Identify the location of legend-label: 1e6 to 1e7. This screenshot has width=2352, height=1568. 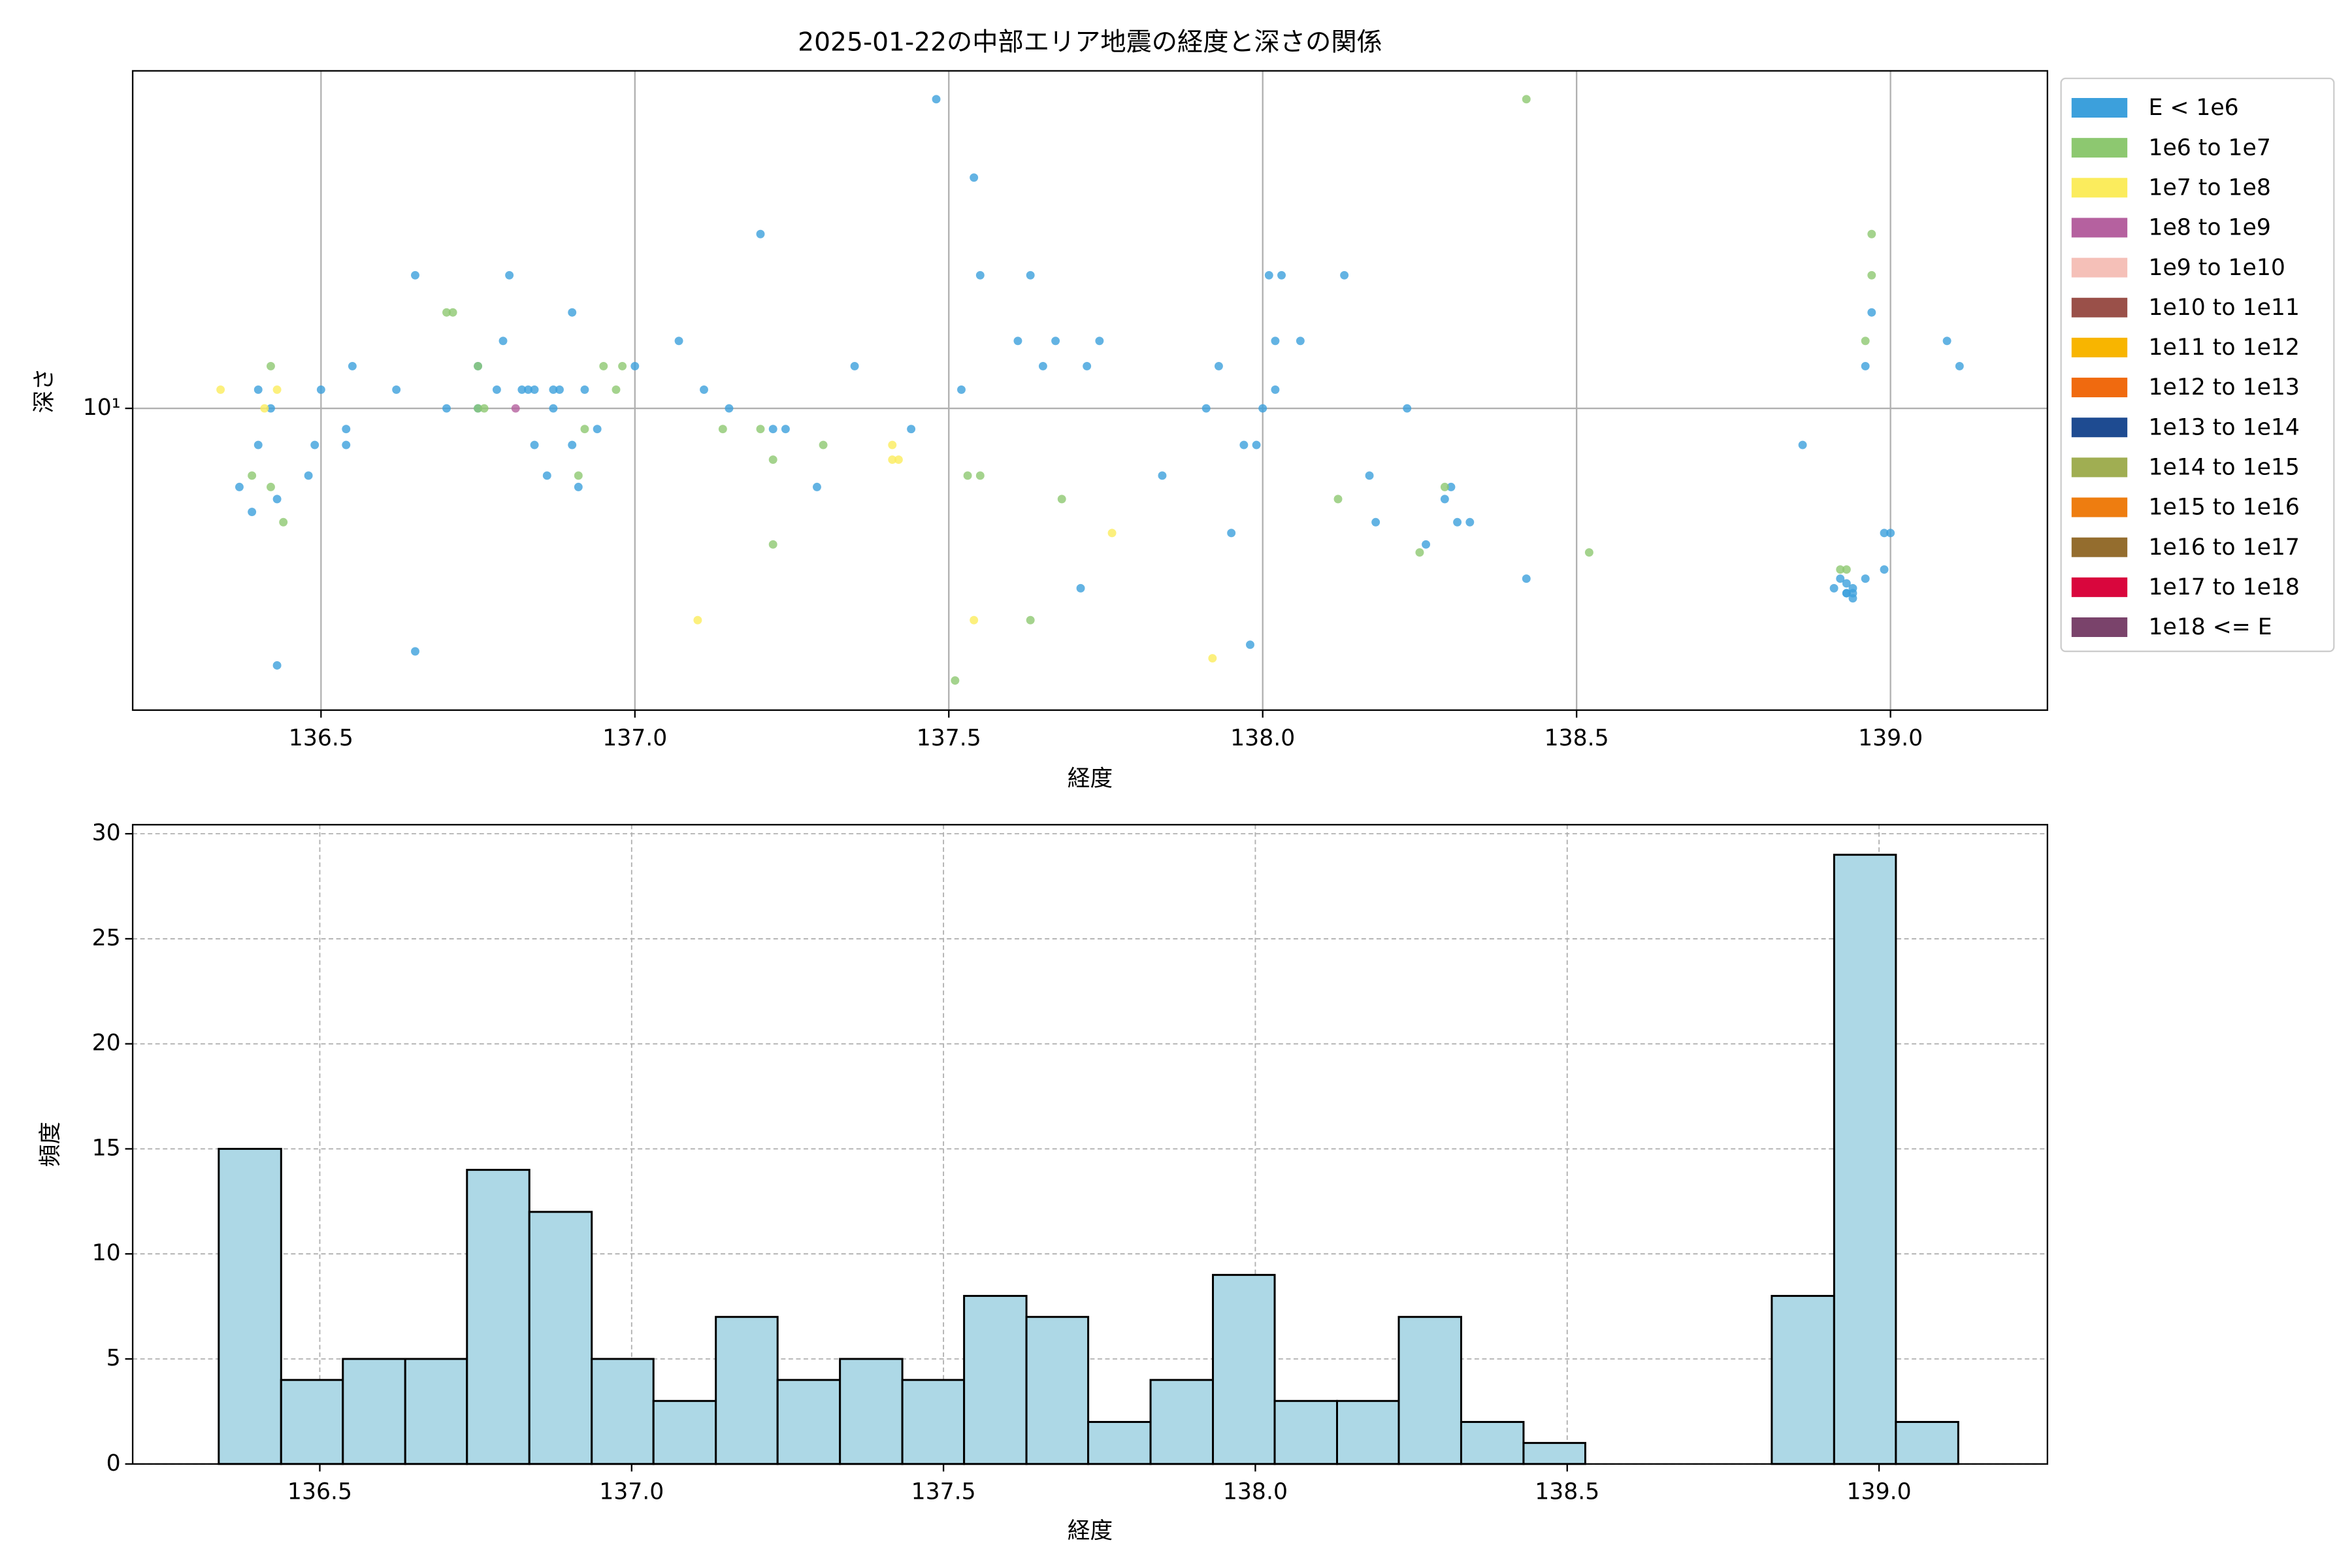
(2209, 148).